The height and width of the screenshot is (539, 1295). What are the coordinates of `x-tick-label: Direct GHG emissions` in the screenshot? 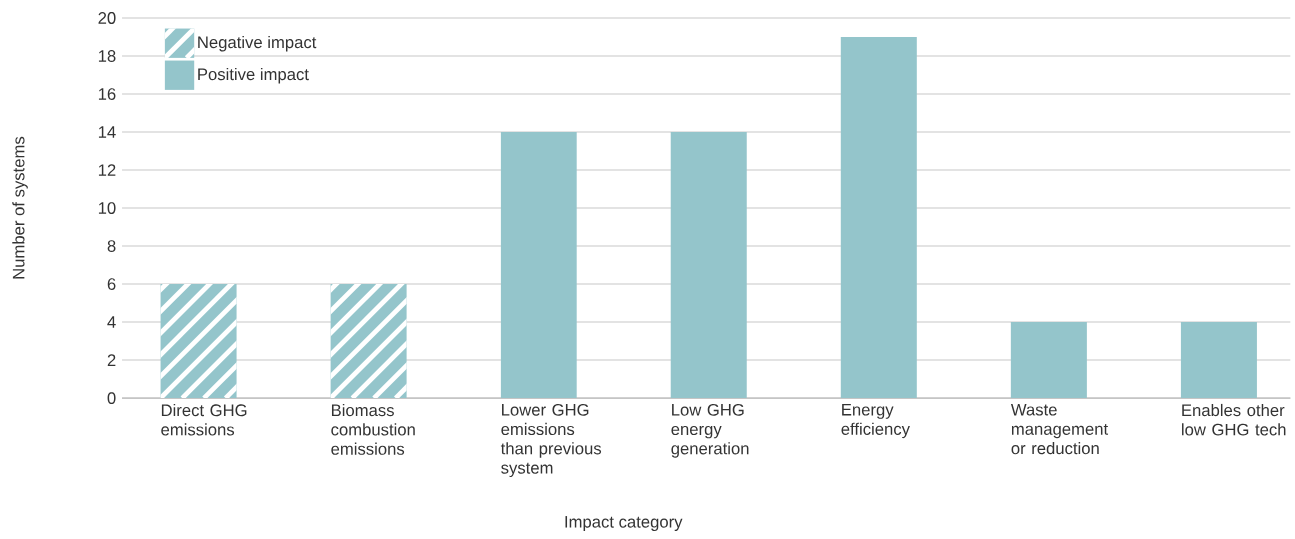 It's located at (204, 420).